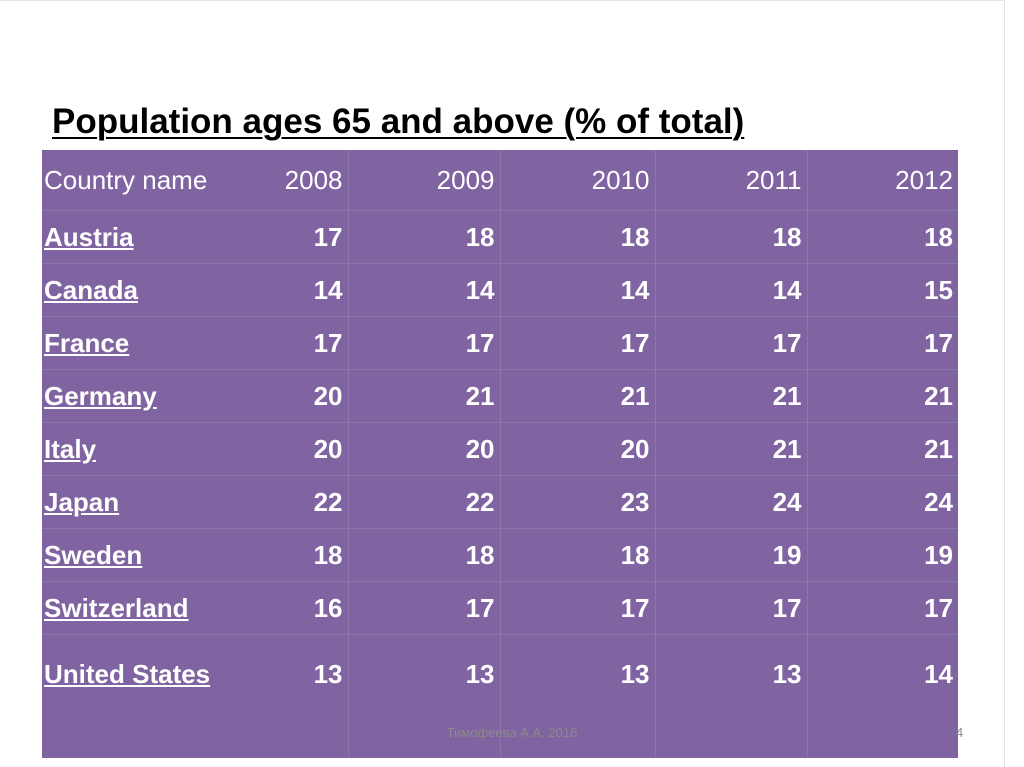 The image size is (1024, 767). What do you see at coordinates (960, 732) in the screenshot?
I see `page-number: 4` at bounding box center [960, 732].